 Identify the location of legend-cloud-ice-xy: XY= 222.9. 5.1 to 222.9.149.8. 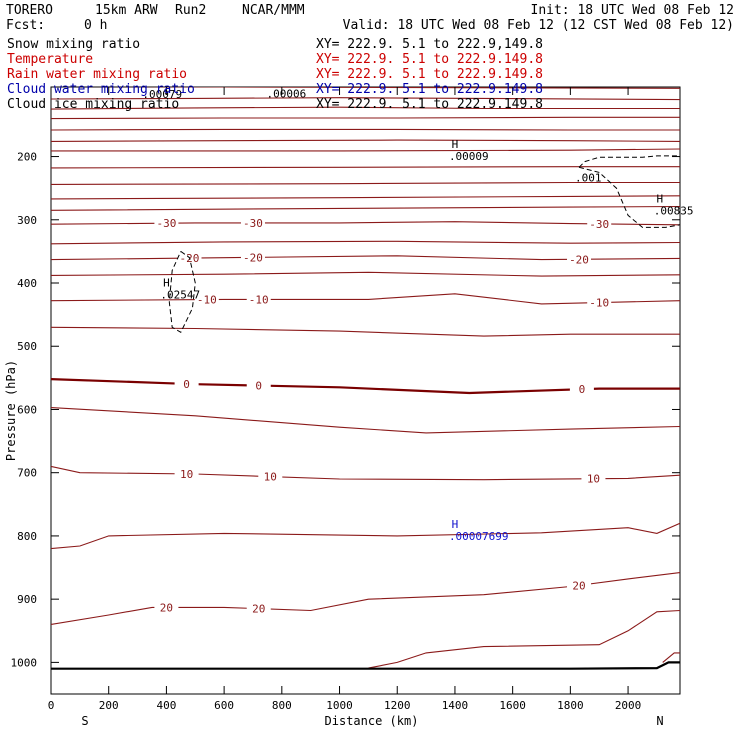
(429, 104).